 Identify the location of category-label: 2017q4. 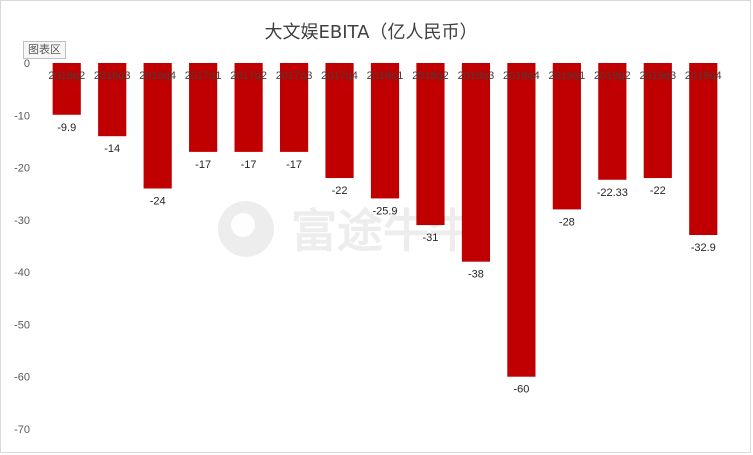
(339, 76).